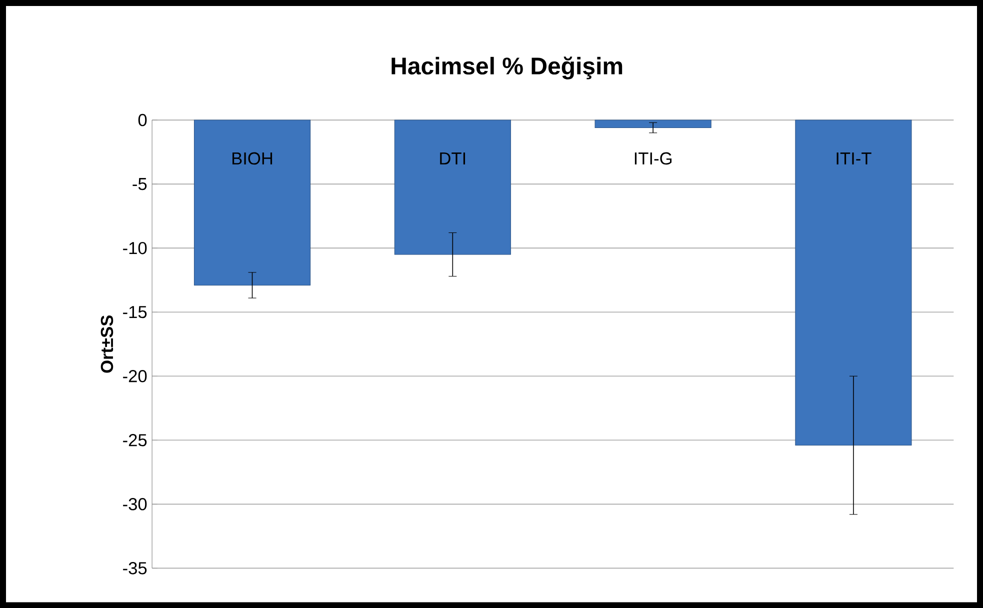 Image resolution: width=983 pixels, height=608 pixels. Describe the element at coordinates (135, 568) in the screenshot. I see `y-tick-label: -35` at that location.